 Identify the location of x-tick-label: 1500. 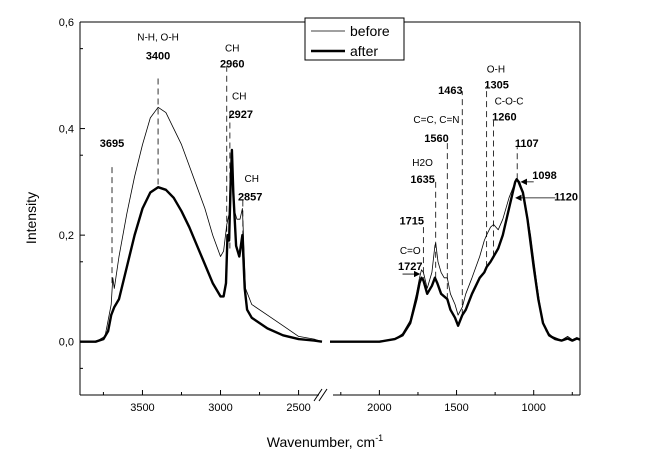
(456, 408).